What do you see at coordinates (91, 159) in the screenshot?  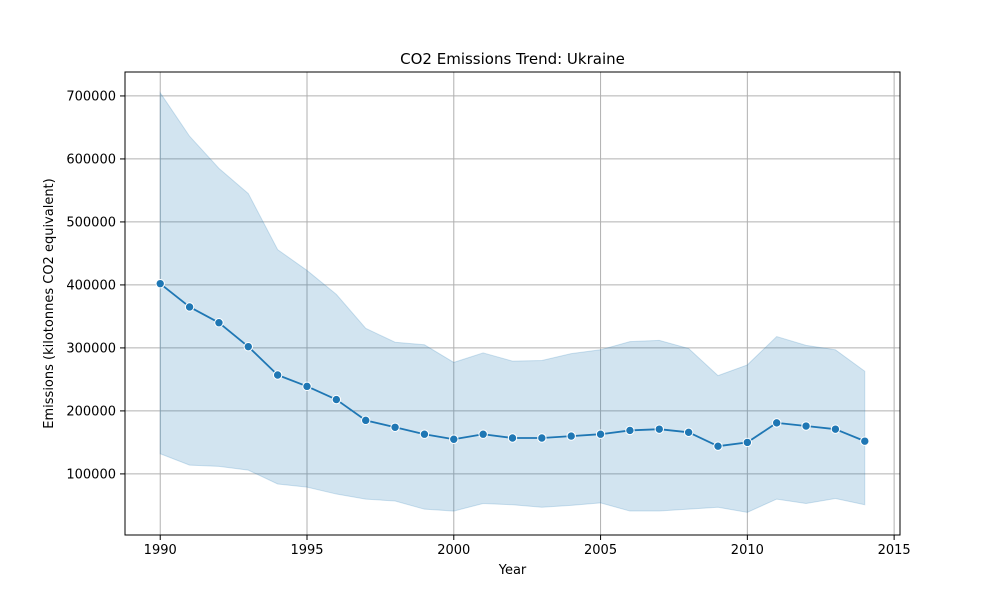 I see `y-tick-label: 600000` at bounding box center [91, 159].